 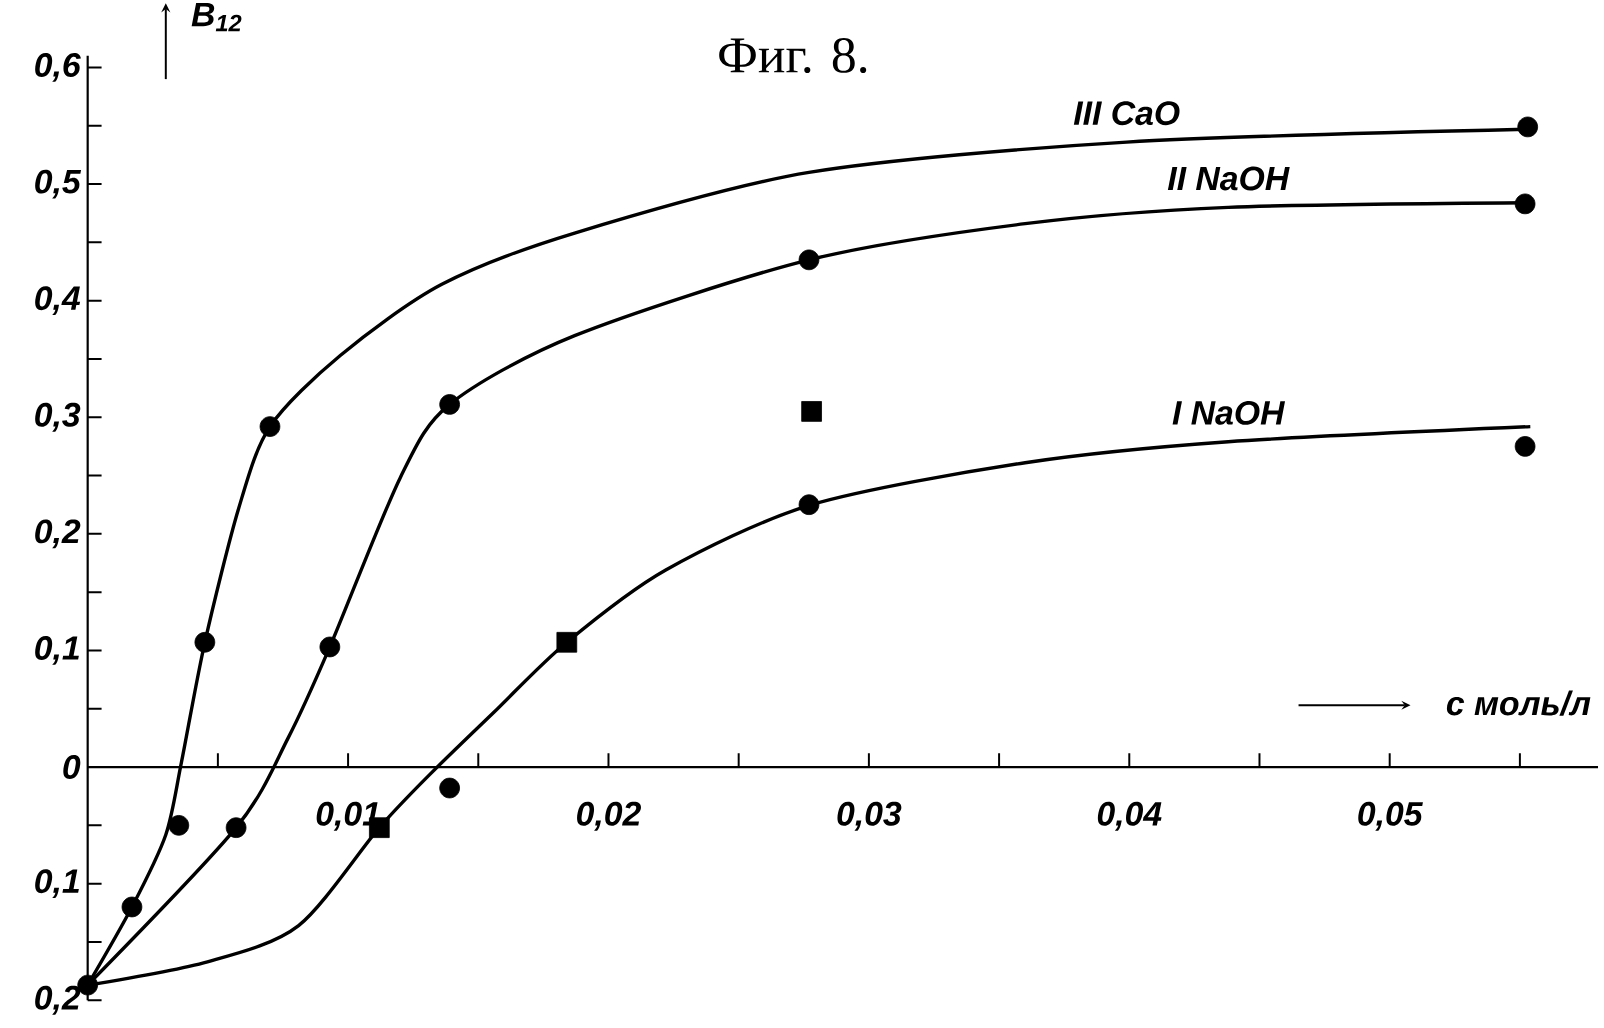 What do you see at coordinates (72, 767) in the screenshot?
I see `y-tick-label: 0` at bounding box center [72, 767].